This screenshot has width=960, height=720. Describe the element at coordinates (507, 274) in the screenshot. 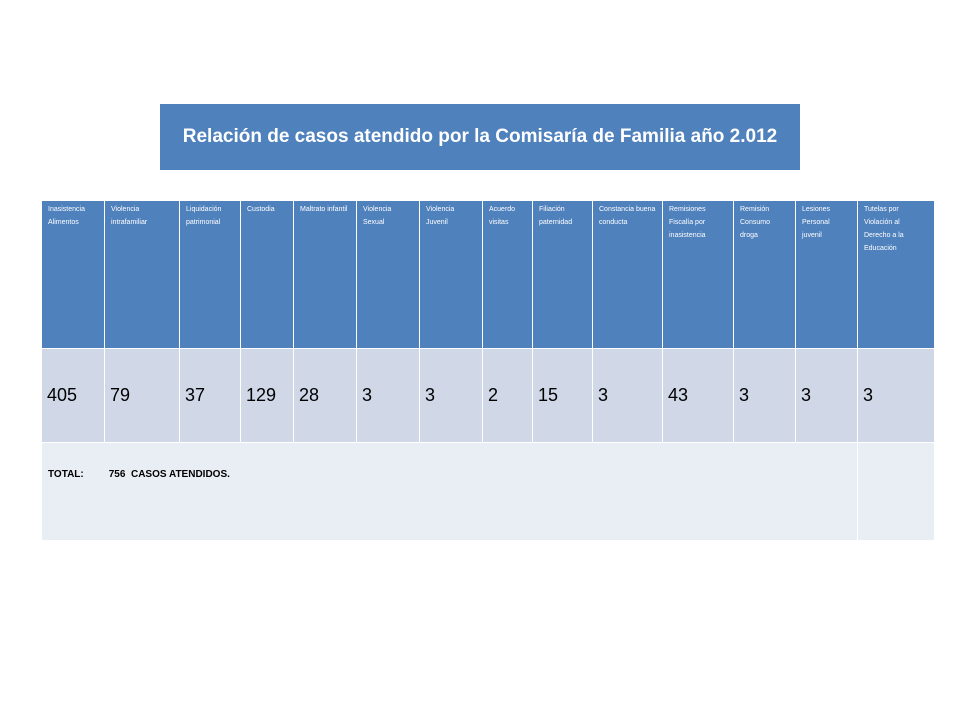

I see `header-cell: Acuerdo visitas` at that location.